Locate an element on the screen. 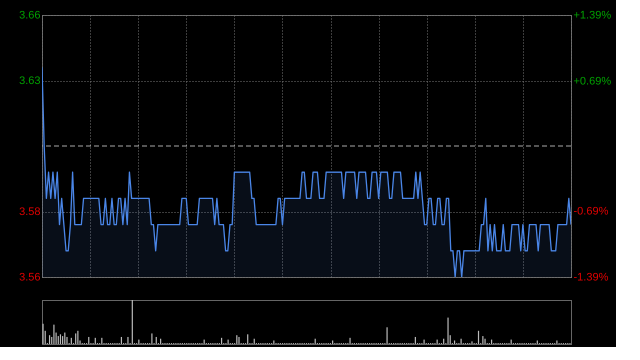 Image resolution: width=640 pixels, height=360 pixels. y2-tick-label: -1.39% is located at coordinates (591, 278).